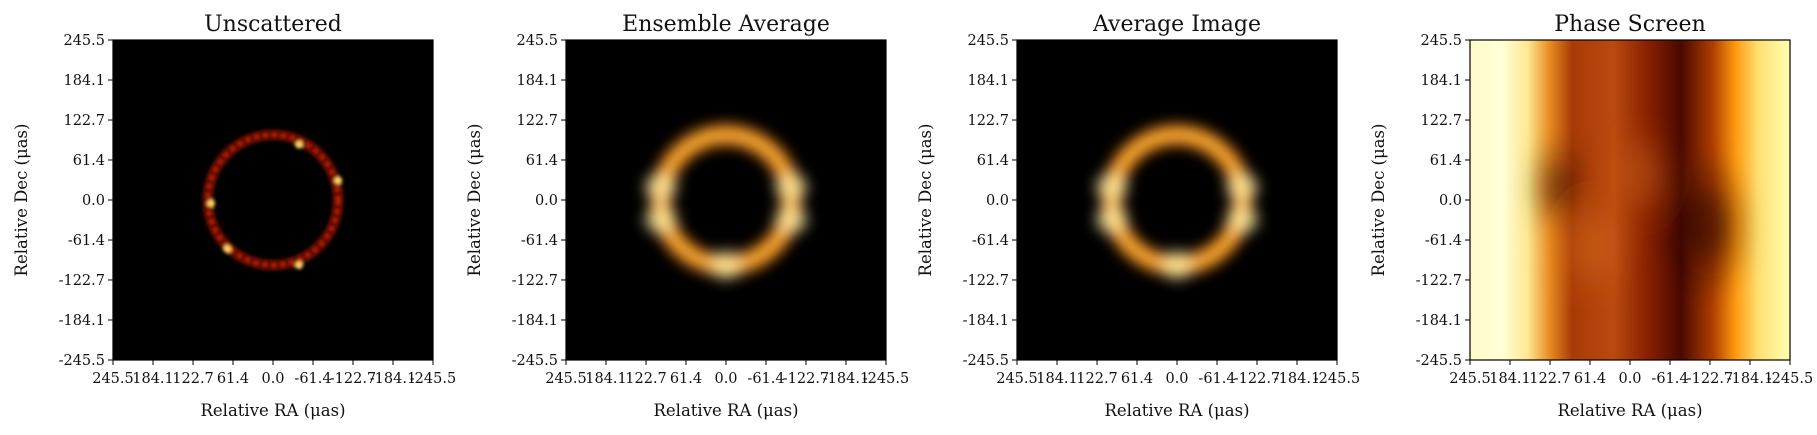  I want to click on panel-title: Unscattered, so click(273, 24).